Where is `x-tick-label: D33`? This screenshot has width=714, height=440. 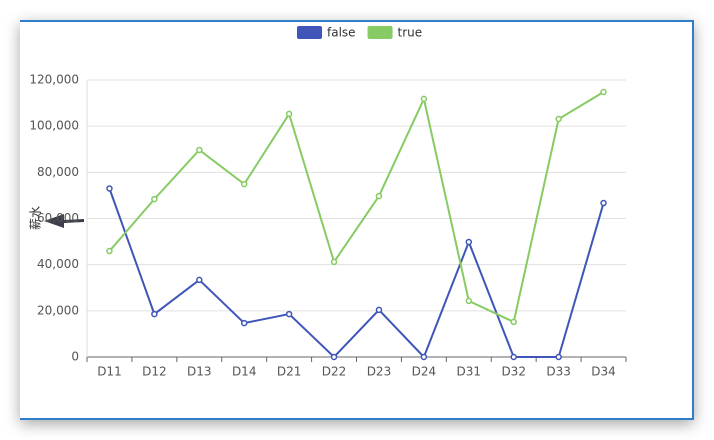
x-tick-label: D33 is located at coordinates (558, 372).